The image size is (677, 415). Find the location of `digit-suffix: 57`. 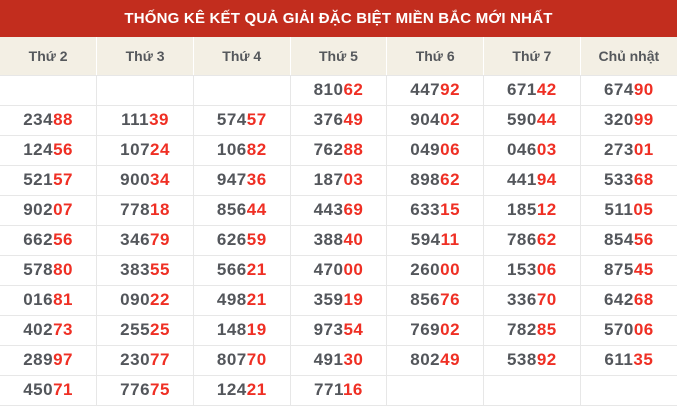

digit-suffix: 57 is located at coordinates (63, 179).